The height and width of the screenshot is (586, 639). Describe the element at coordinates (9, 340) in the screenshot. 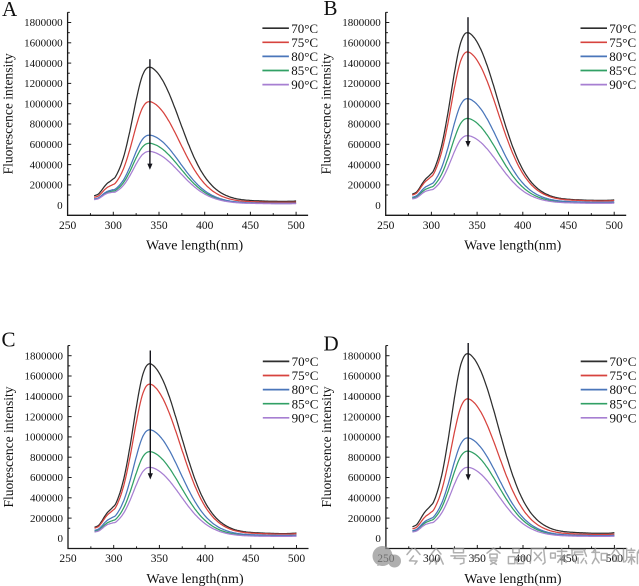

I see `svg-text: C` at that location.